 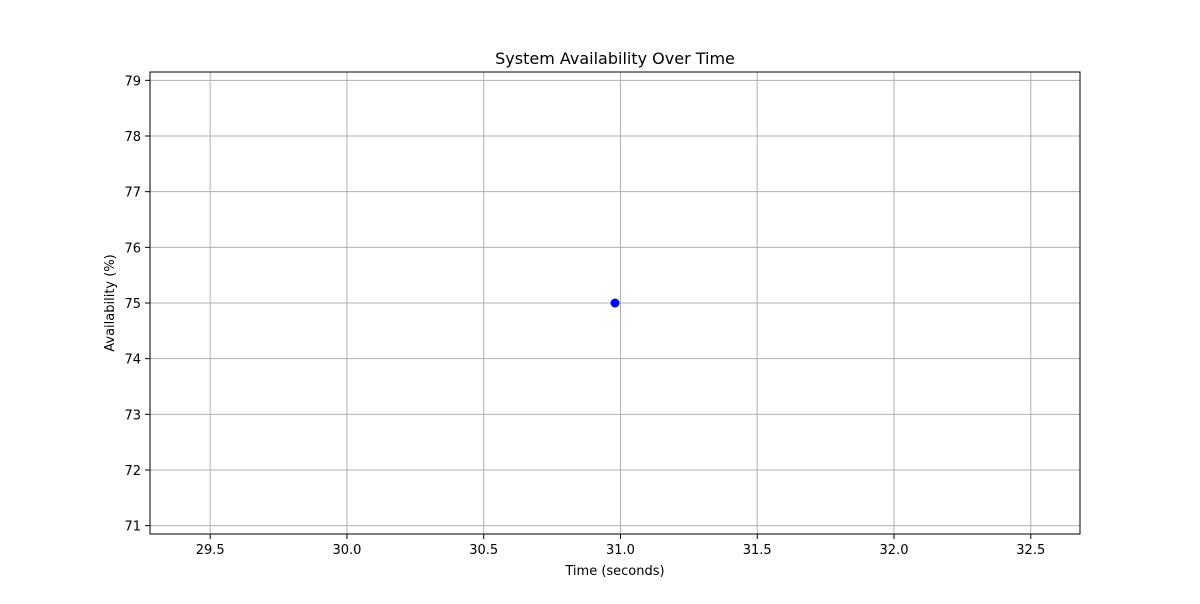 What do you see at coordinates (132, 360) in the screenshot?
I see `y-tick-label: 74` at bounding box center [132, 360].